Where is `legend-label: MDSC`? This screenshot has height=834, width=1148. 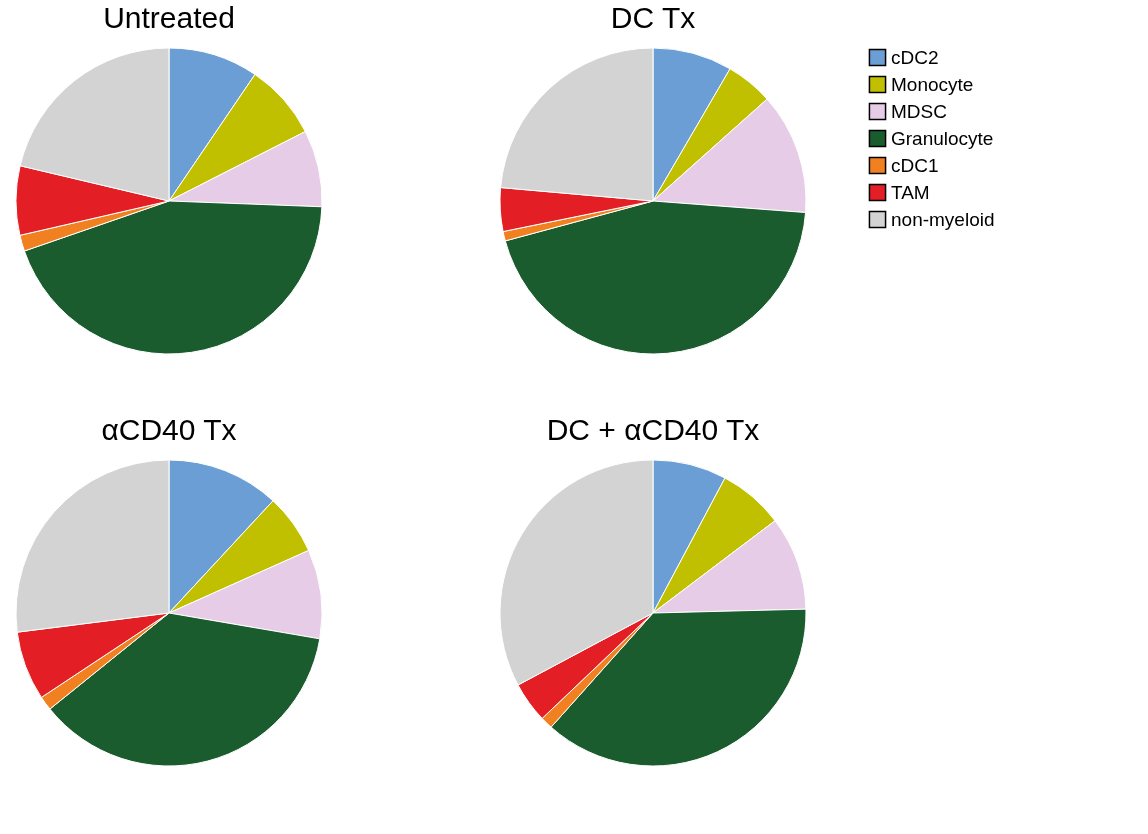
legend-label: MDSC is located at coordinates (919, 111).